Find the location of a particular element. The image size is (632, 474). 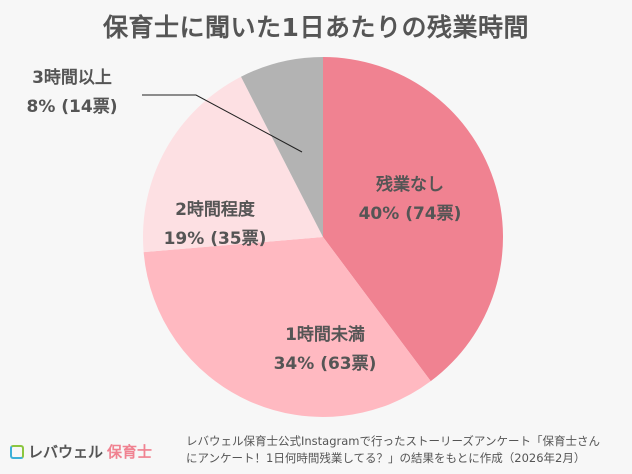

logo-icon is located at coordinates (17, 451).